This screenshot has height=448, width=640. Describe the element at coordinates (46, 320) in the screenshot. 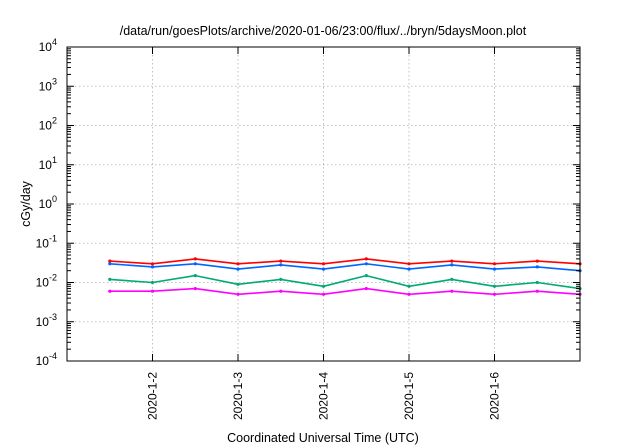

I see `y-tick-label: 10⁻³` at that location.